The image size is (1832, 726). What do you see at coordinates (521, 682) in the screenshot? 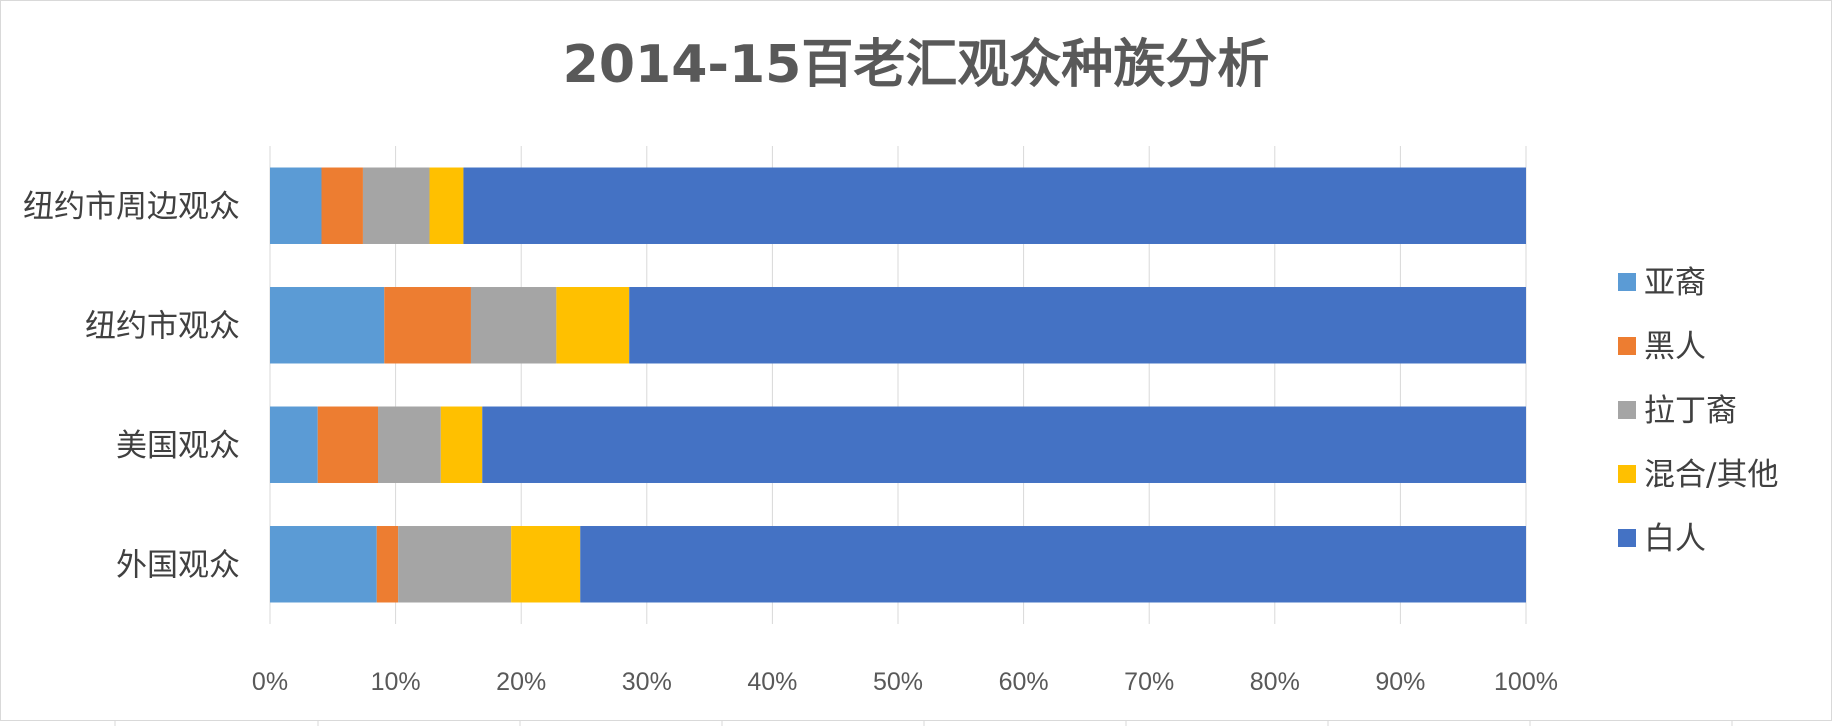
I see `x-tick-label: 20%` at bounding box center [521, 682].